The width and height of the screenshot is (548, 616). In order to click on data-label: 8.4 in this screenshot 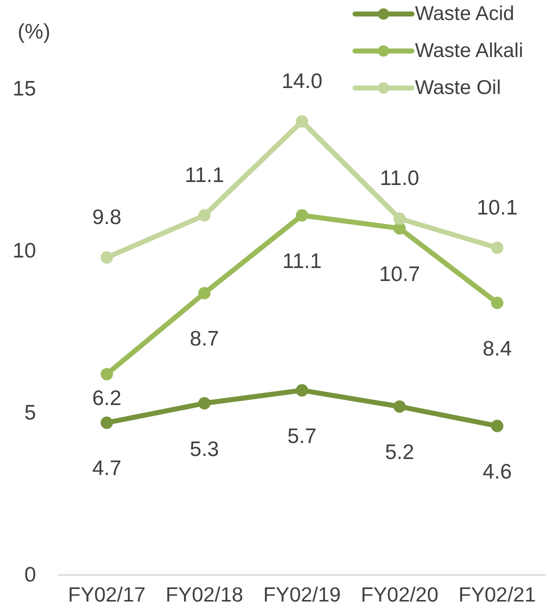, I will do `click(497, 348)`.